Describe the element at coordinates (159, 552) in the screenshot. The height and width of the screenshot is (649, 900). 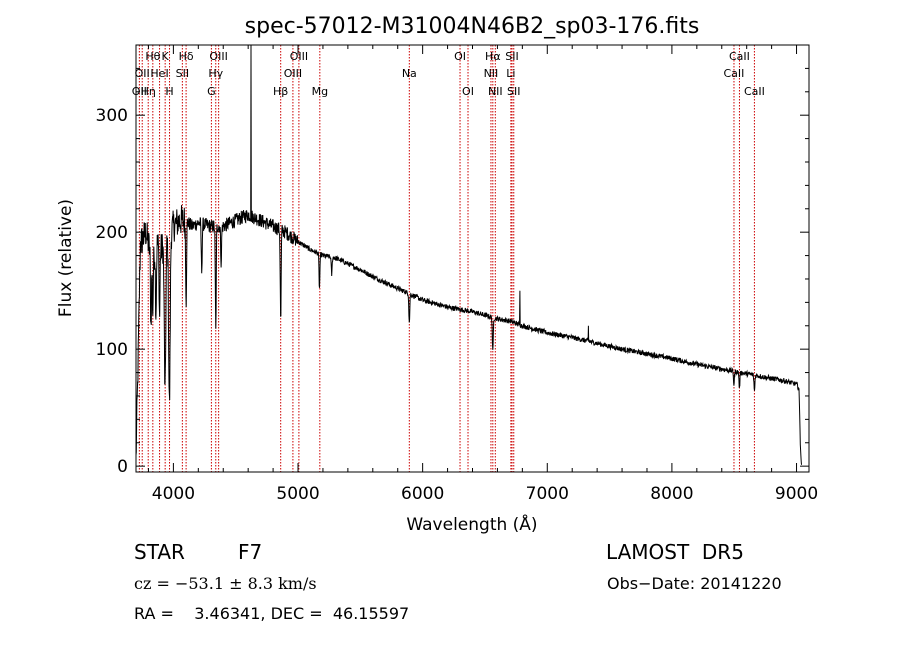
I see `object-class: STAR` at that location.